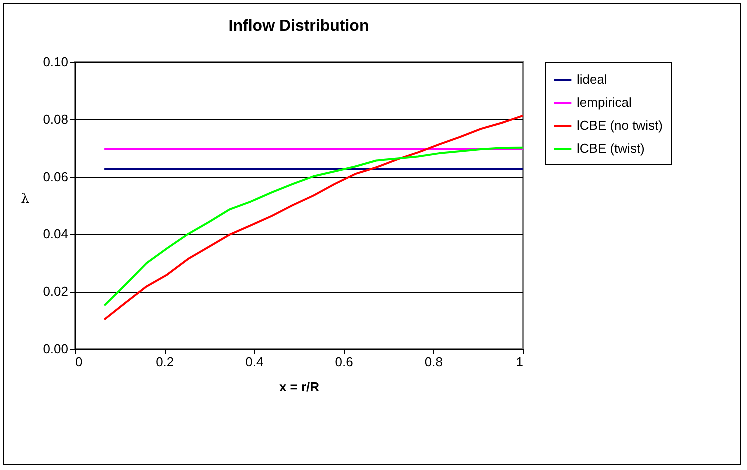 The height and width of the screenshot is (470, 747). I want to click on legend-label: lempirical, so click(604, 102).